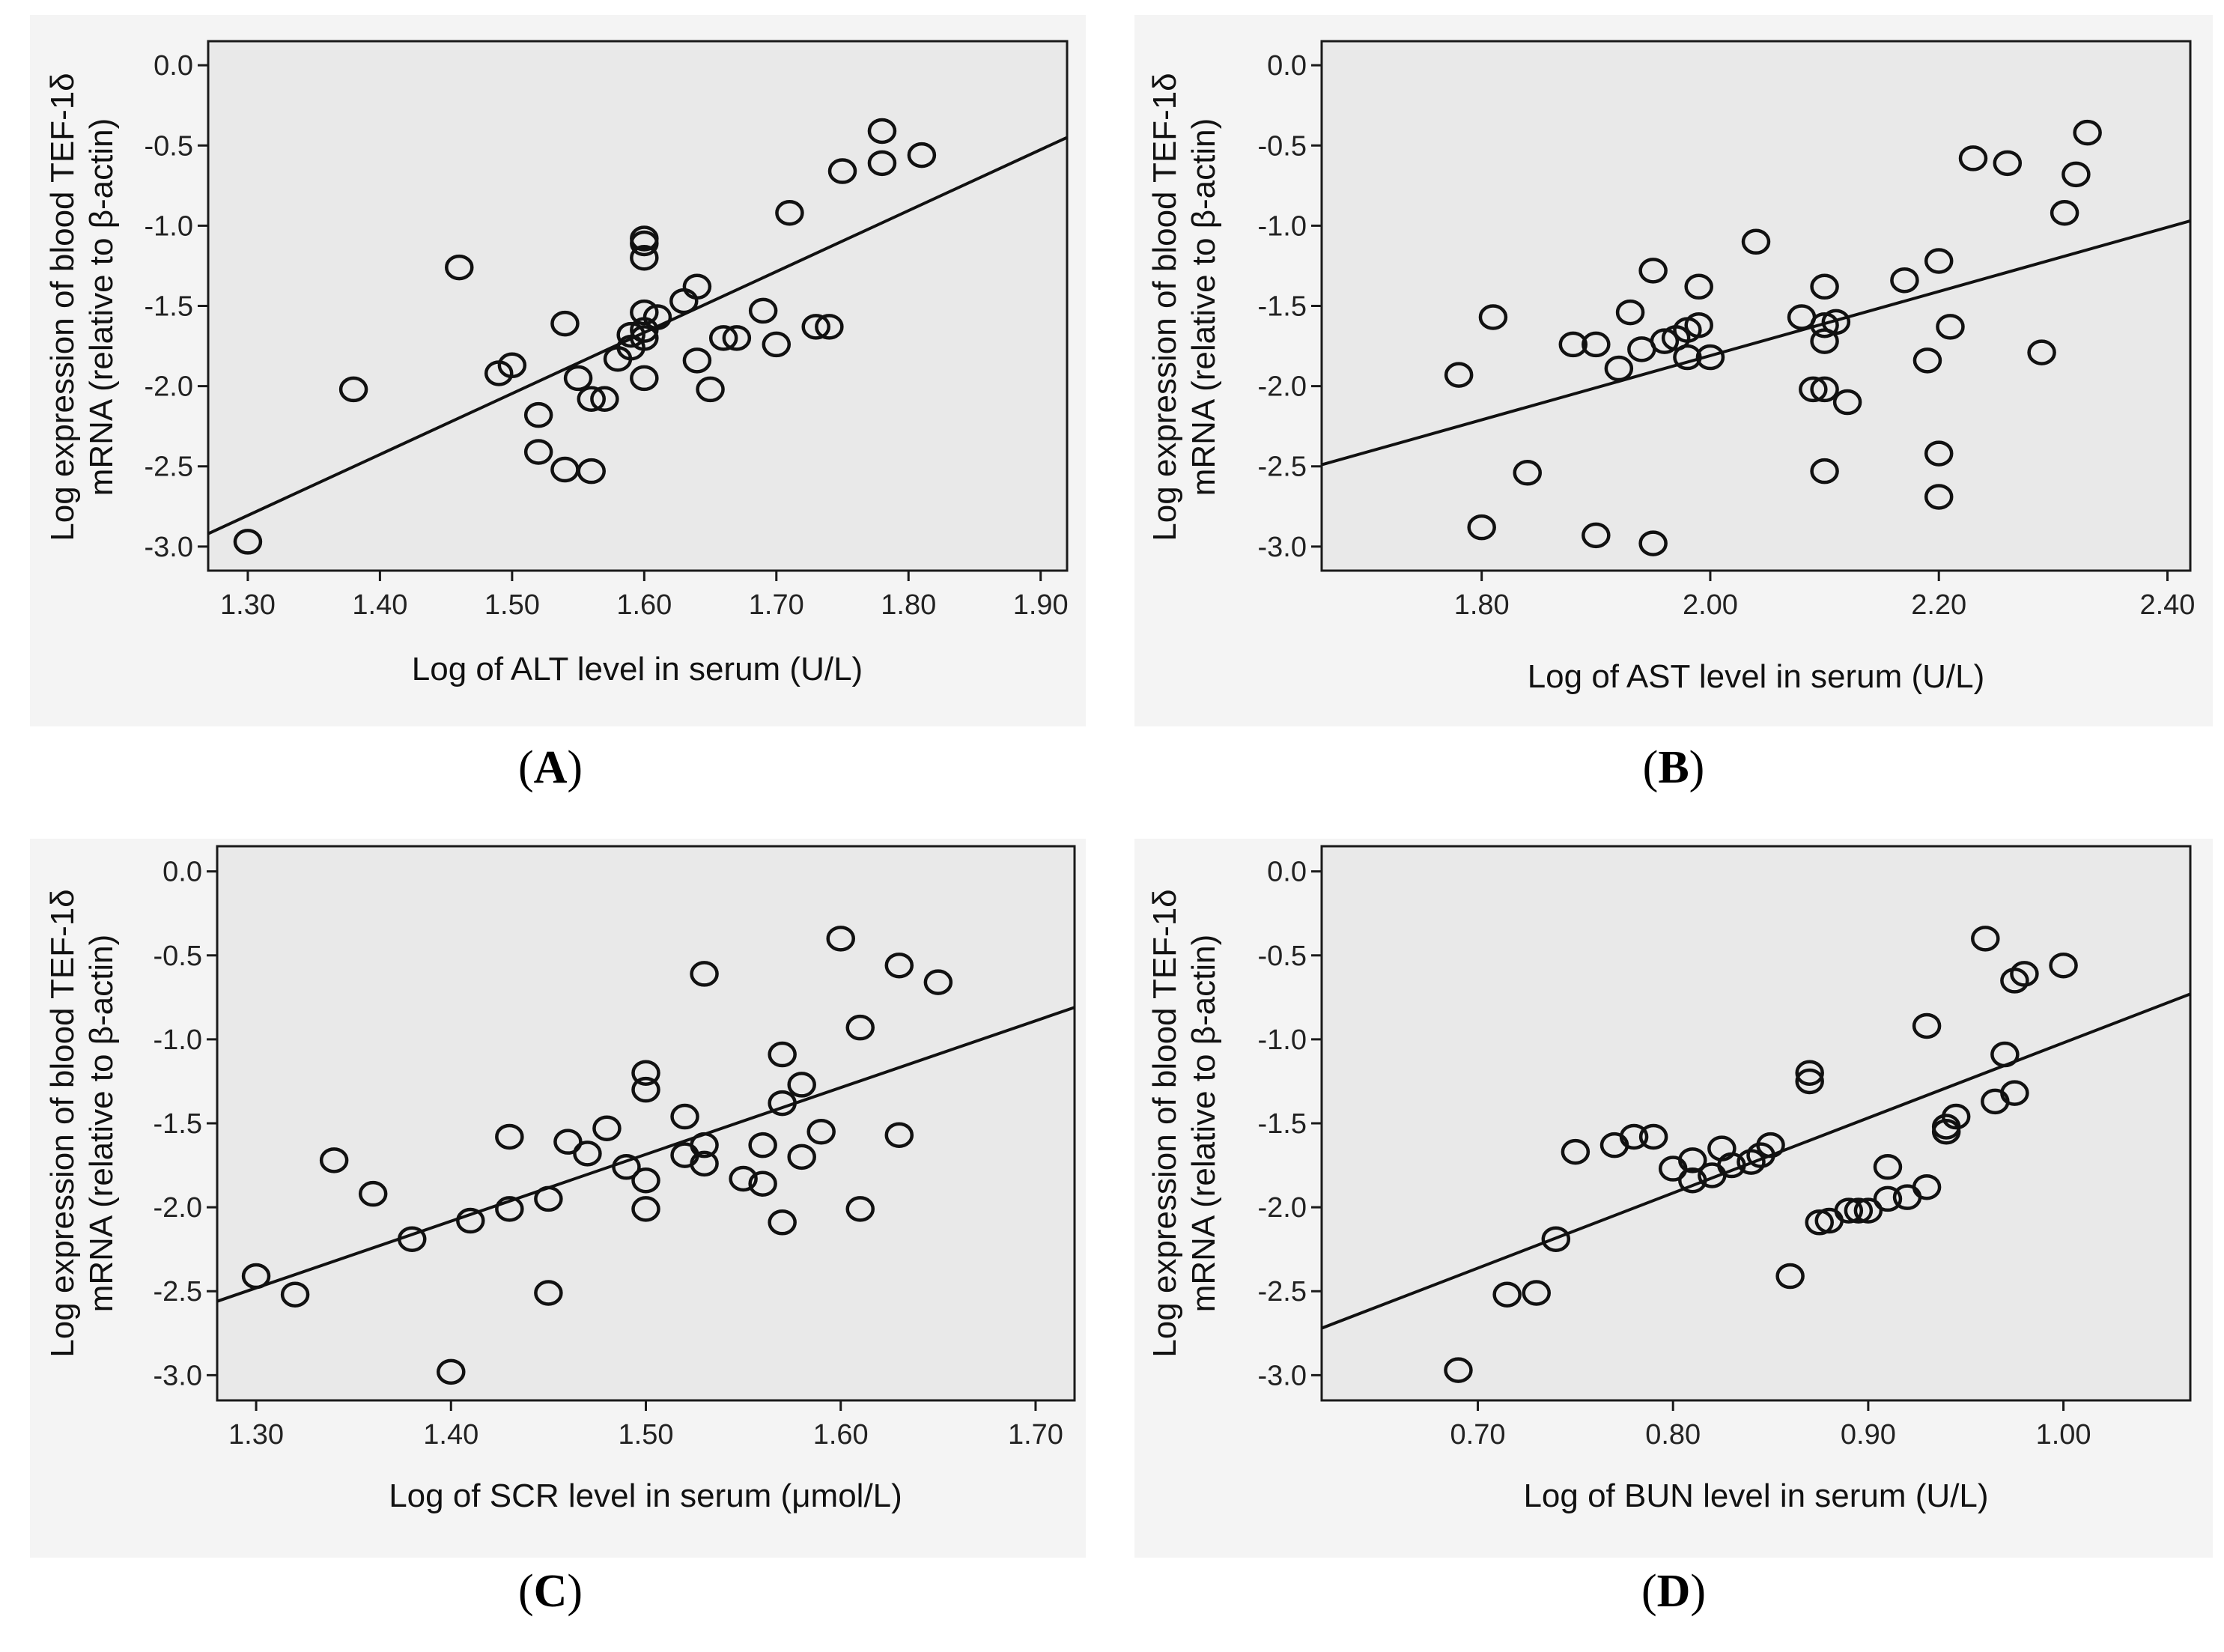 This screenshot has height=1652, width=2224. Describe the element at coordinates (550, 1592) in the screenshot. I see `panel-label: (C)` at that location.